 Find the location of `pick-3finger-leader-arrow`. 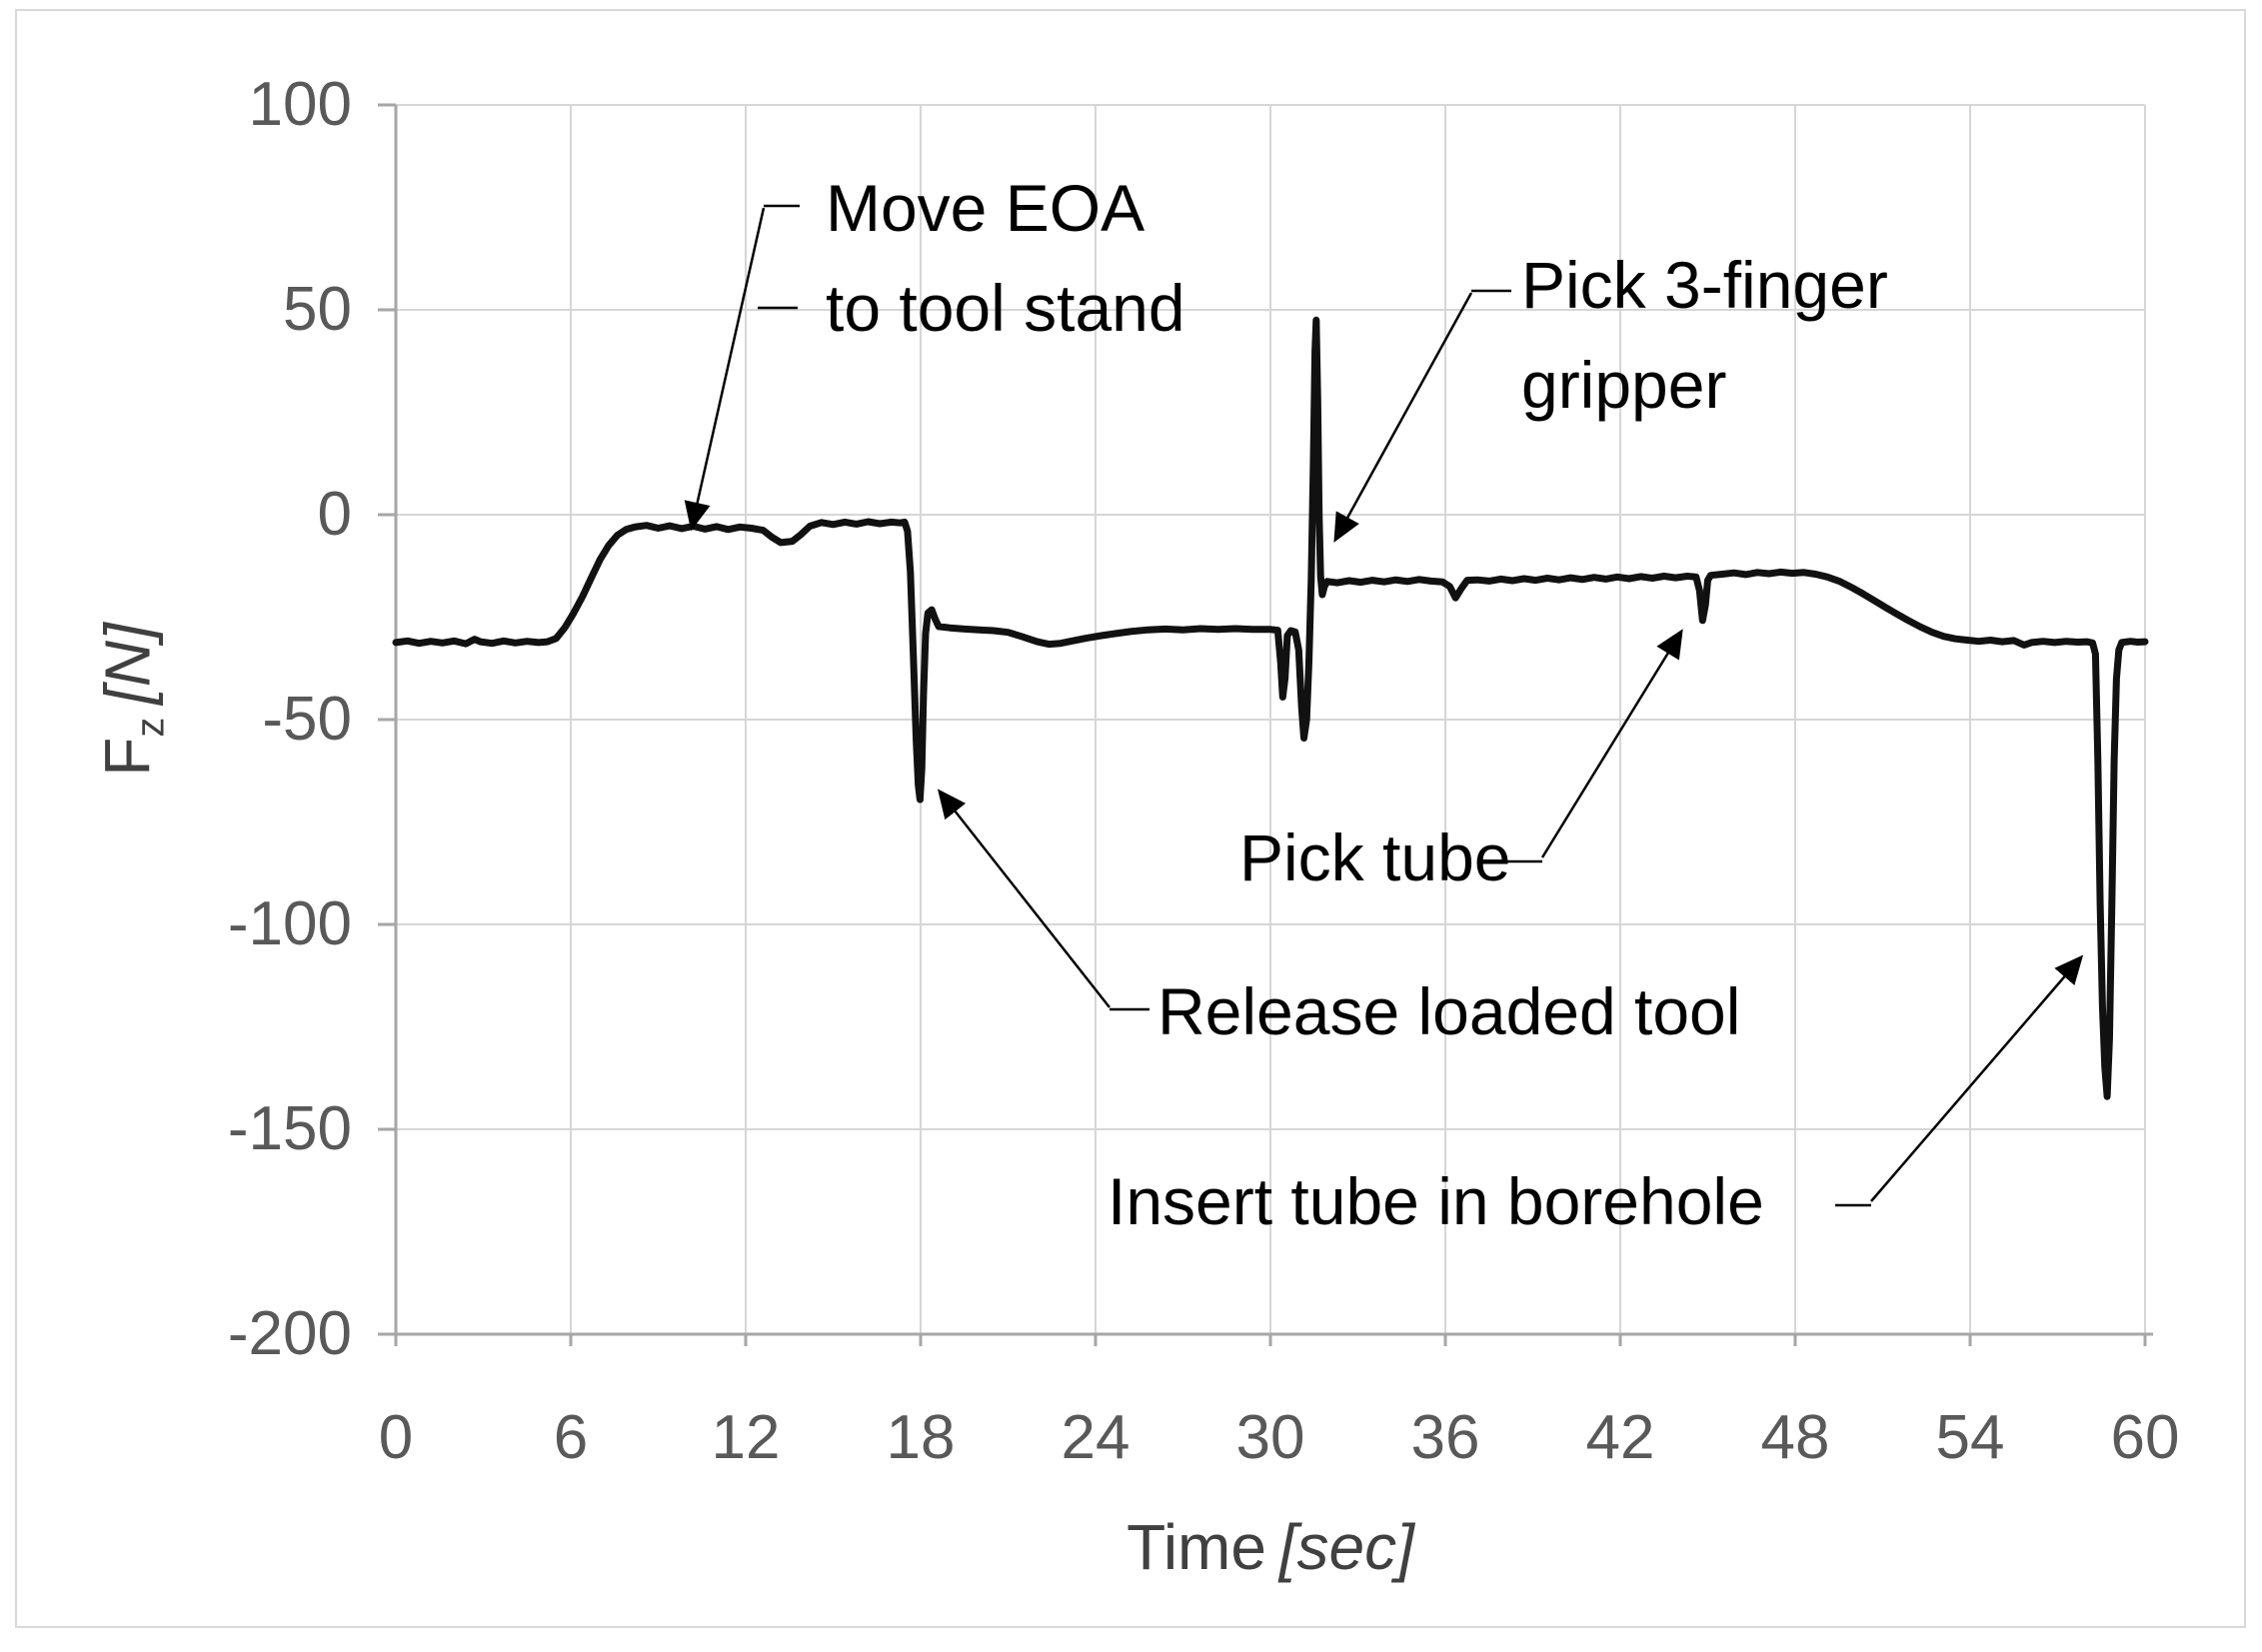

pick-3finger-leader-arrow is located at coordinates (1403, 417).